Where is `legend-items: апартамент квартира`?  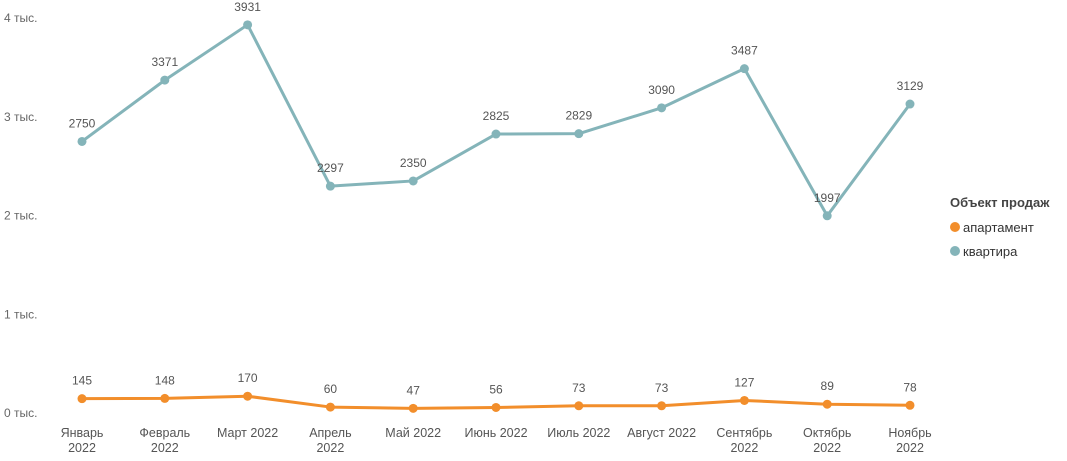
legend-items: апартамент квартира is located at coordinates (999, 239).